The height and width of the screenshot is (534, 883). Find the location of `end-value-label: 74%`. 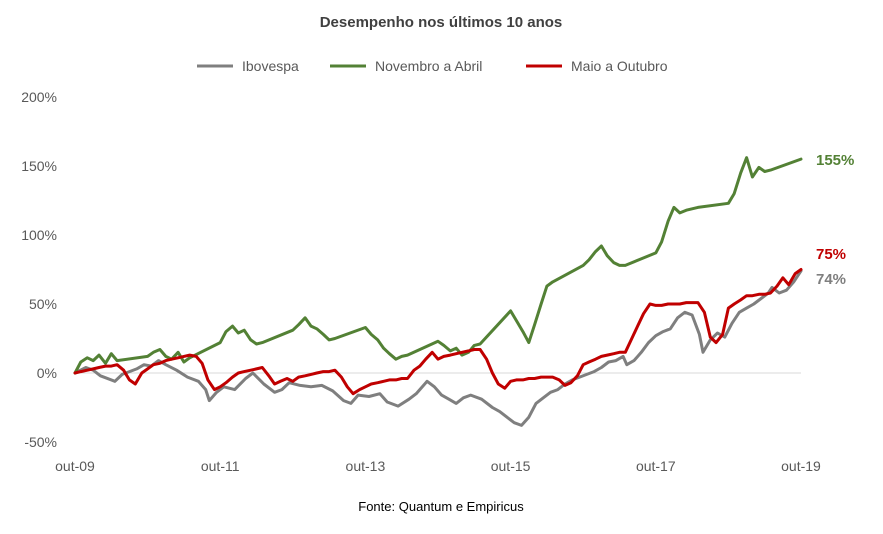

end-value-label: 74% is located at coordinates (831, 279).